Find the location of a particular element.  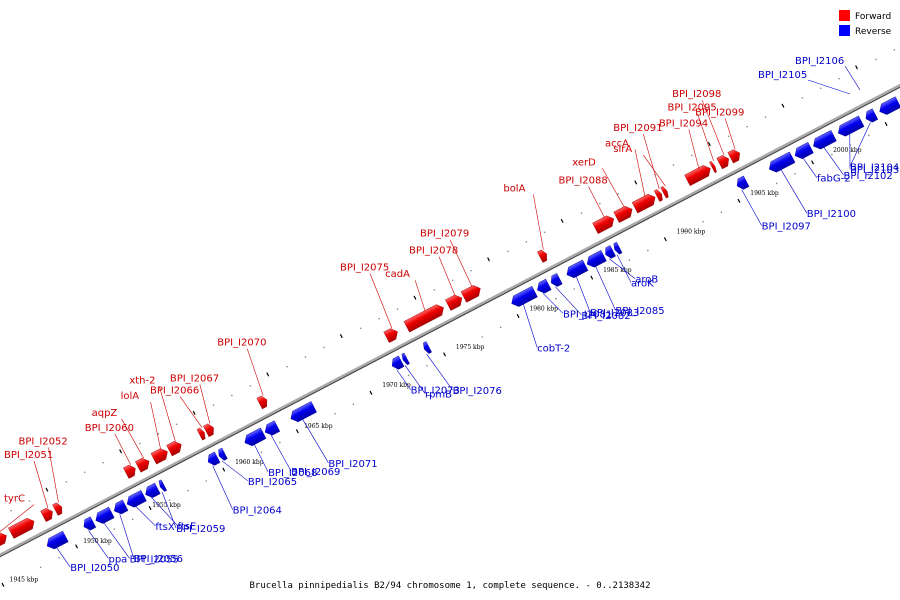

kbp-tick-label: 1955 kbp is located at coordinates (166, 505).